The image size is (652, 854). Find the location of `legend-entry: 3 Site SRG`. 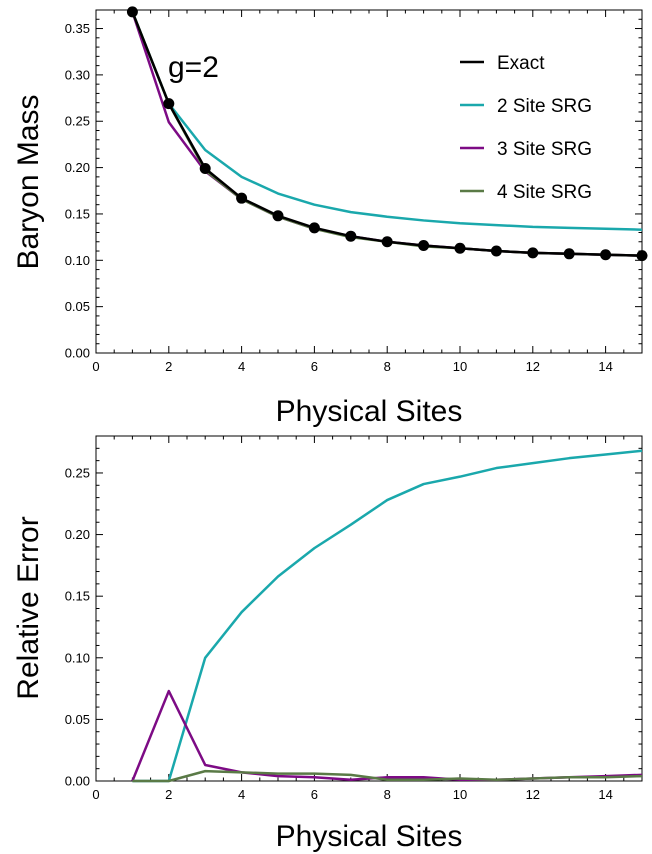

legend-entry: 3 Site SRG is located at coordinates (544, 149).